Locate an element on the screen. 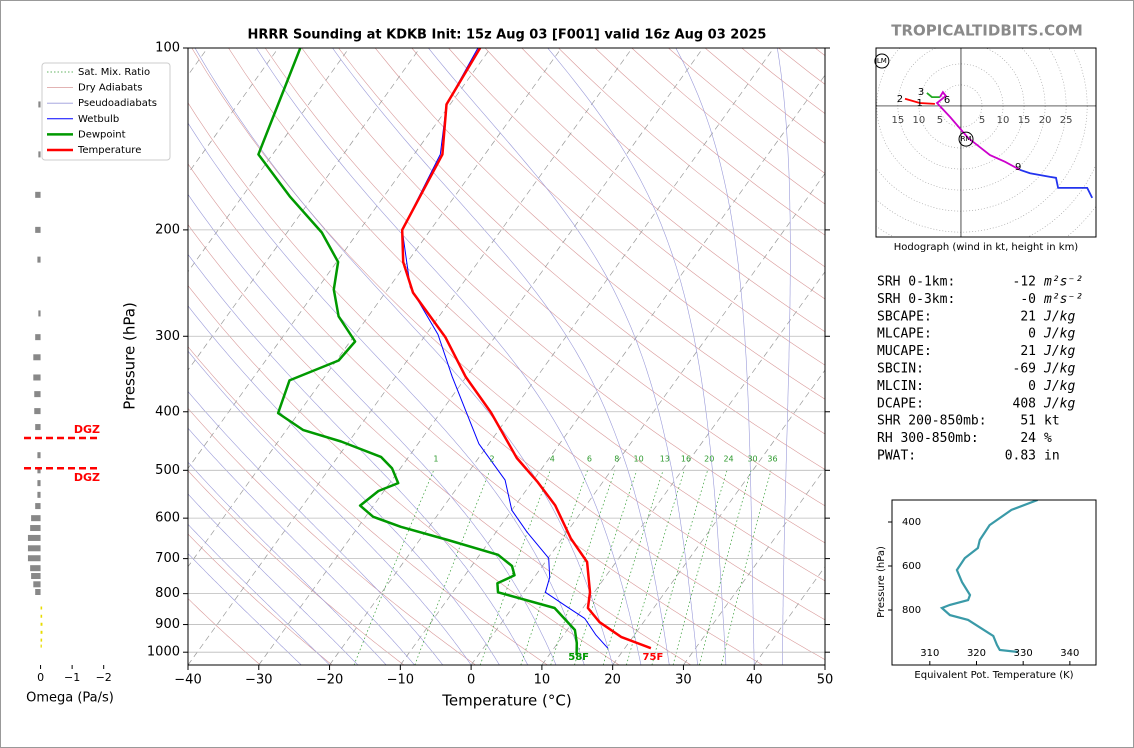  stat-value: -12 is located at coordinates (1024, 282).